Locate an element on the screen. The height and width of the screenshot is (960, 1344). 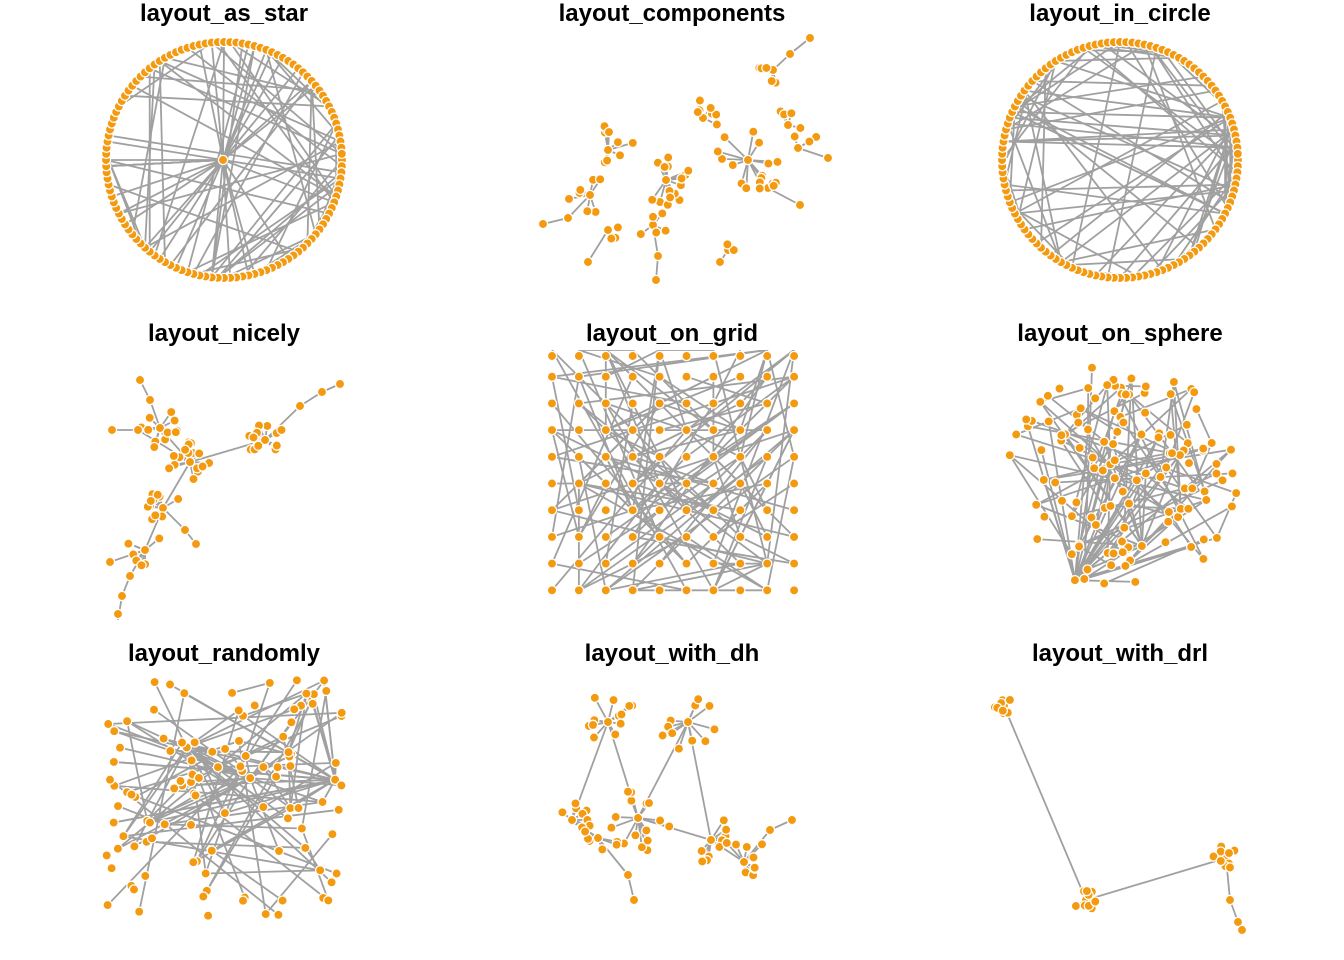
network-graph-in_circle is located at coordinates (1120, 160).